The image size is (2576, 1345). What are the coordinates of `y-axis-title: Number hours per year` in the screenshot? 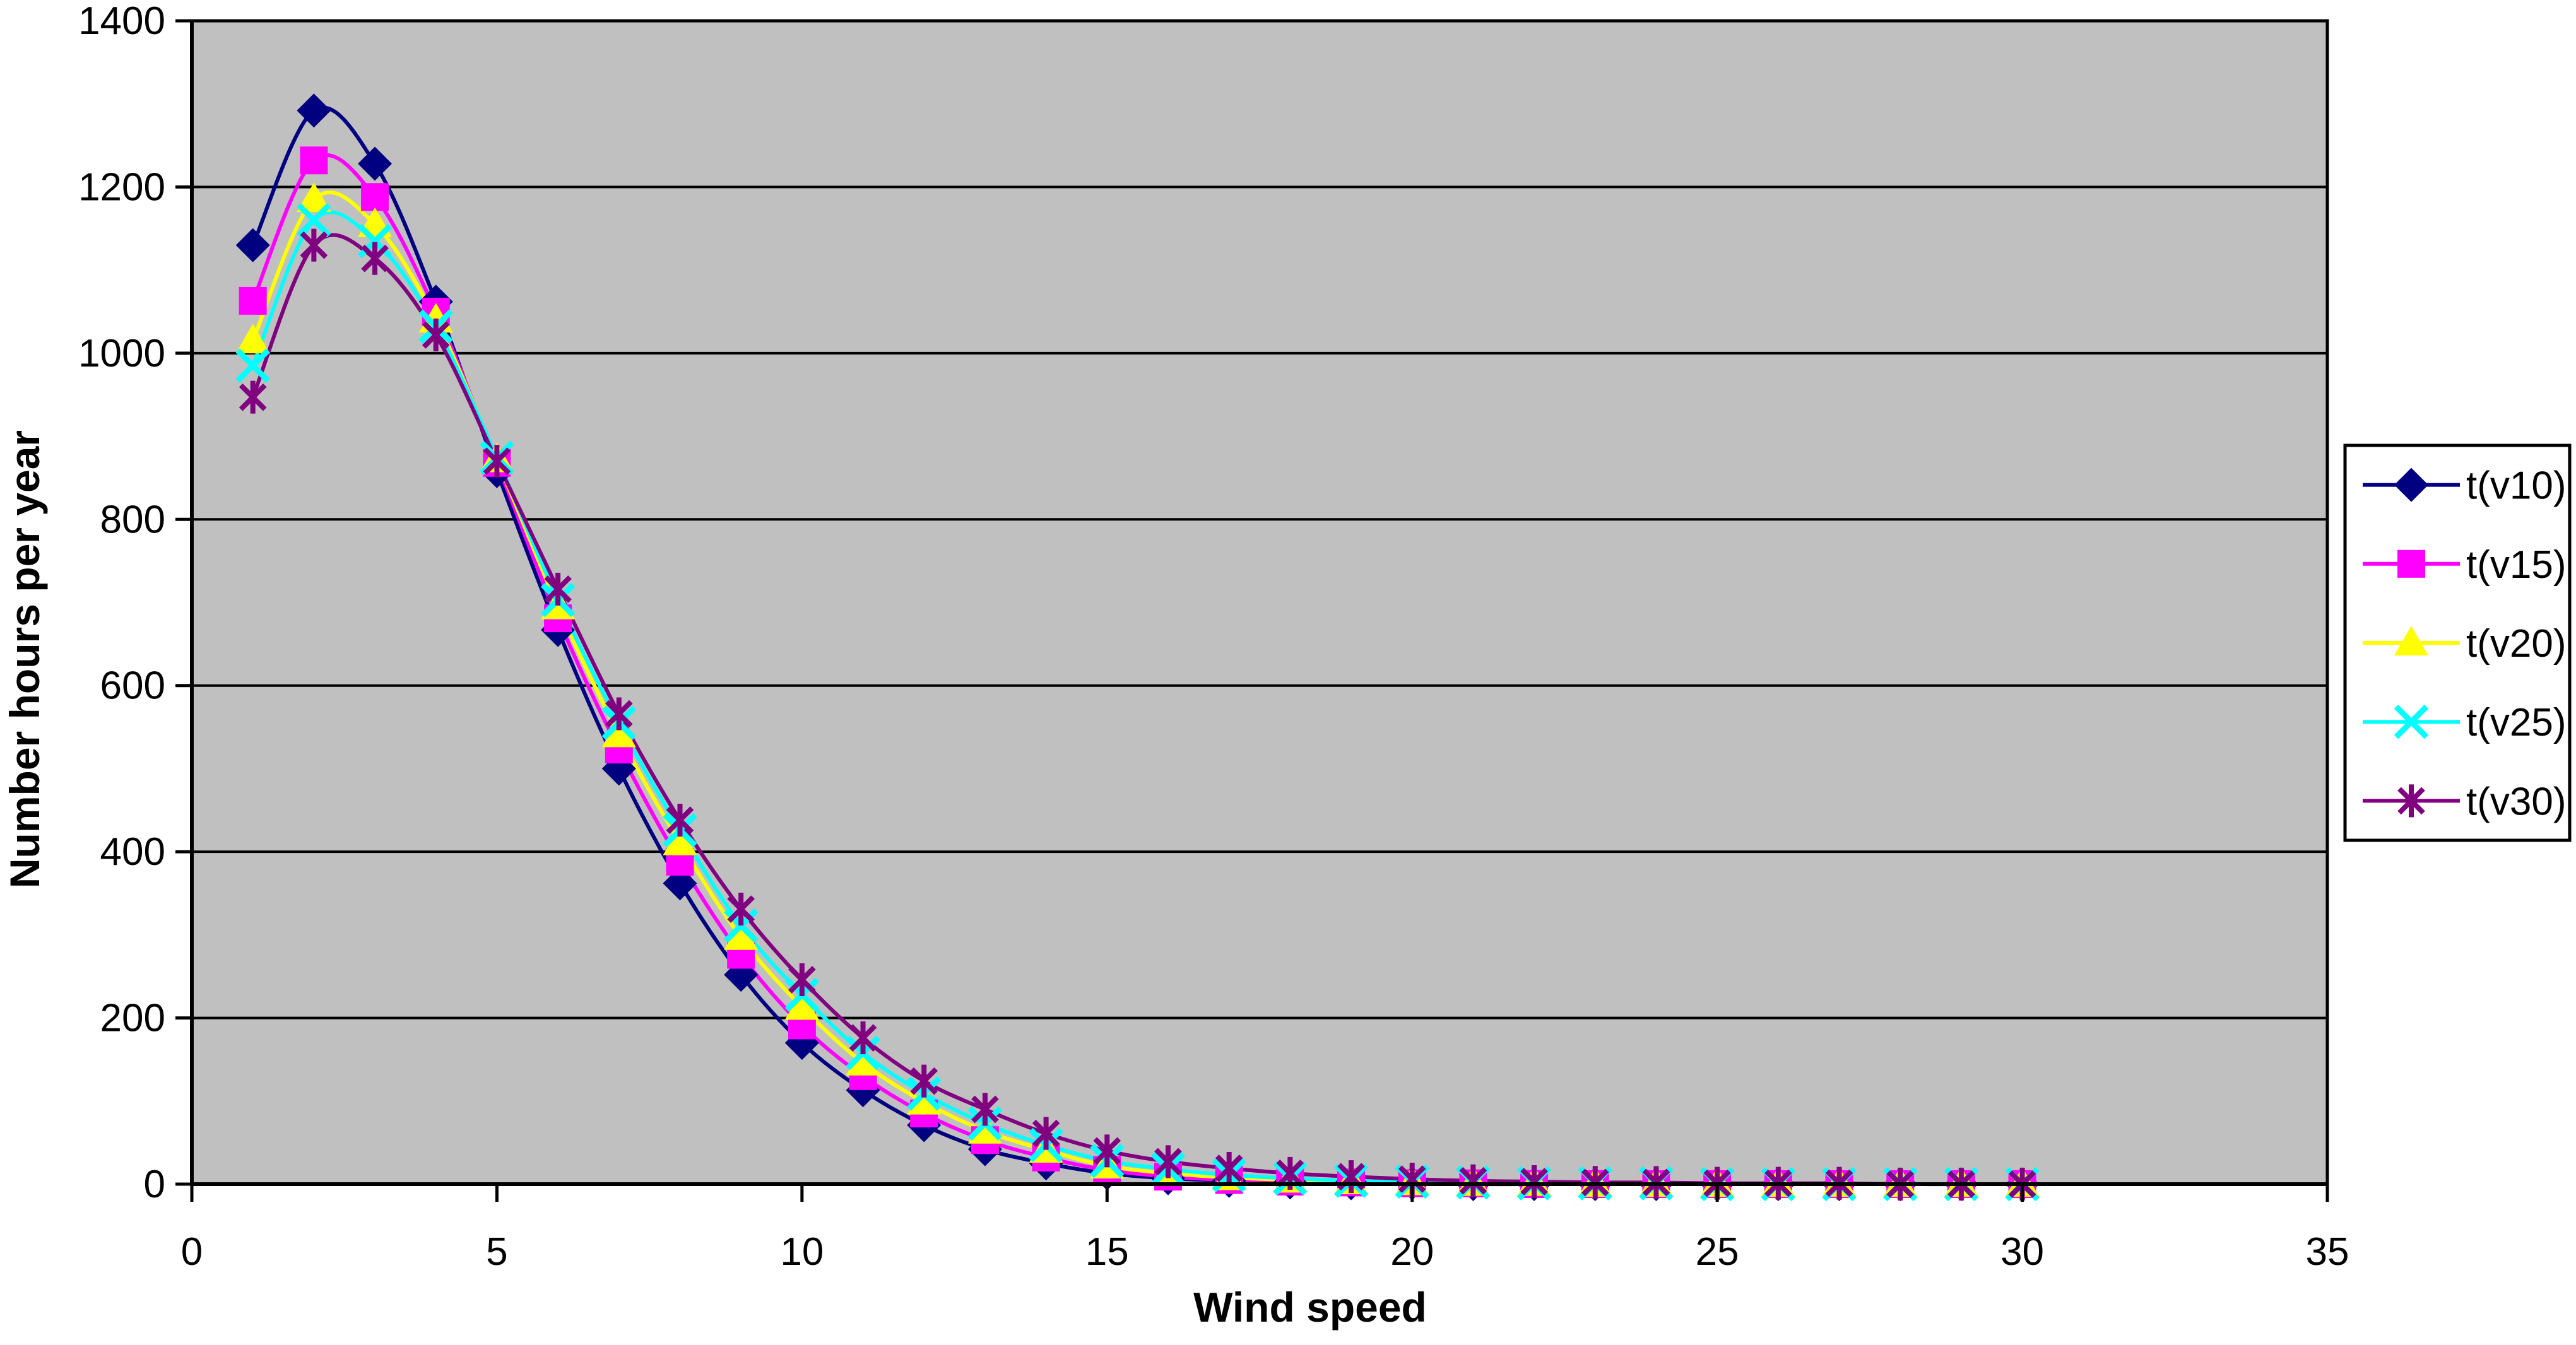 It's located at (24, 659).